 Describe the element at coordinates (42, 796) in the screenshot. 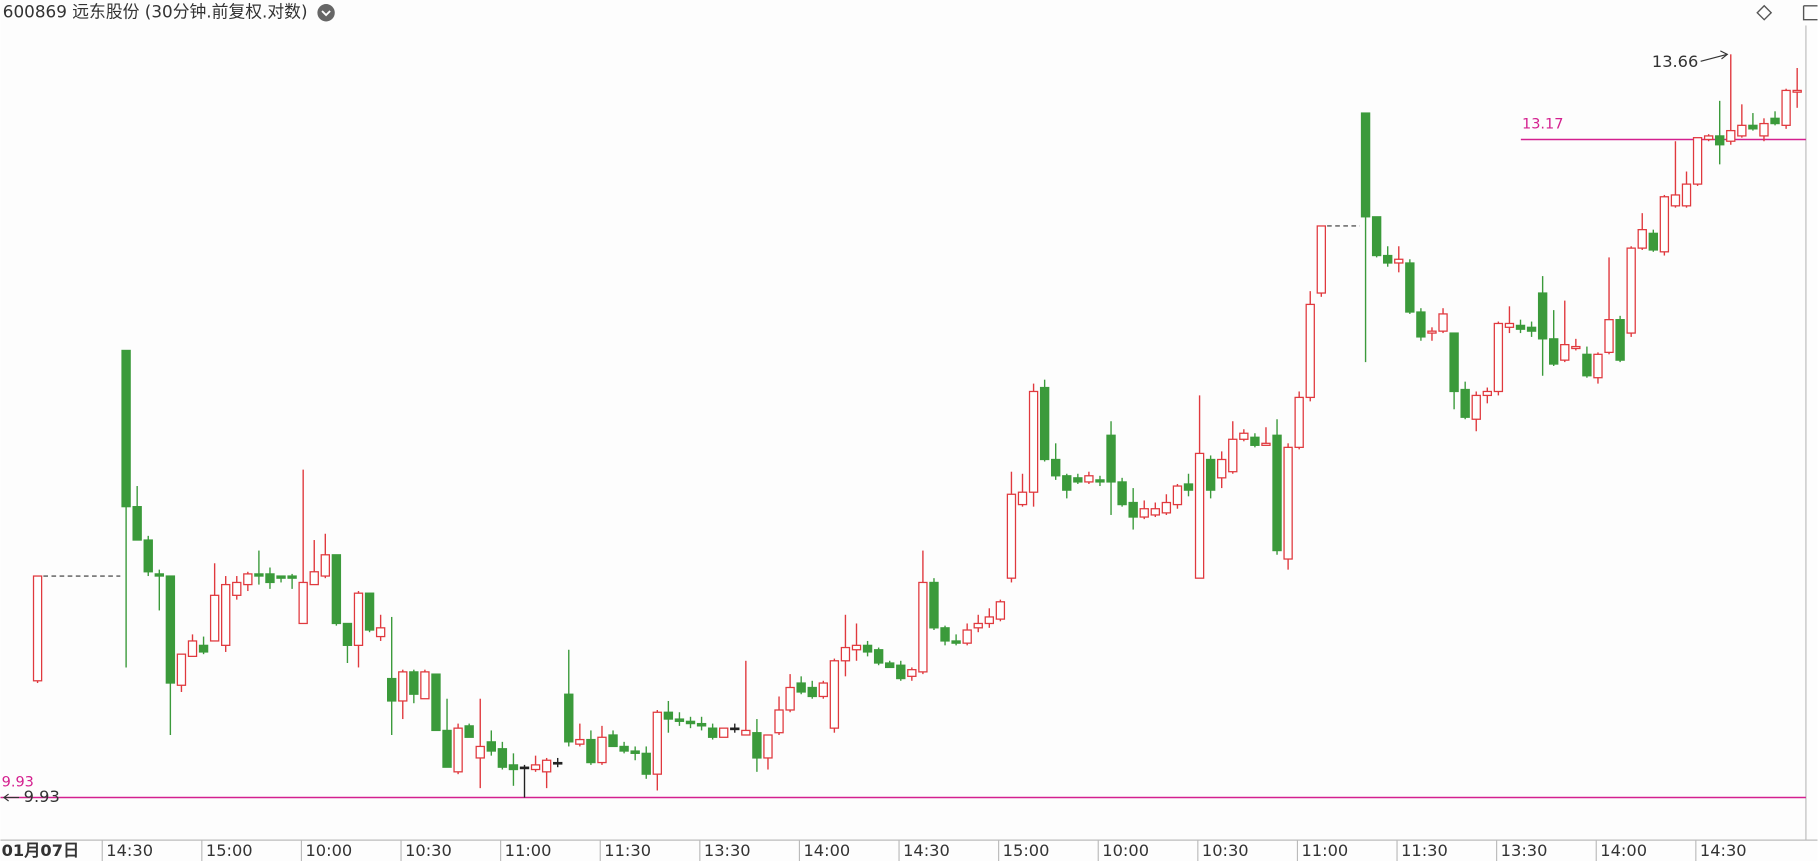

I see `low-label: 9.93` at that location.